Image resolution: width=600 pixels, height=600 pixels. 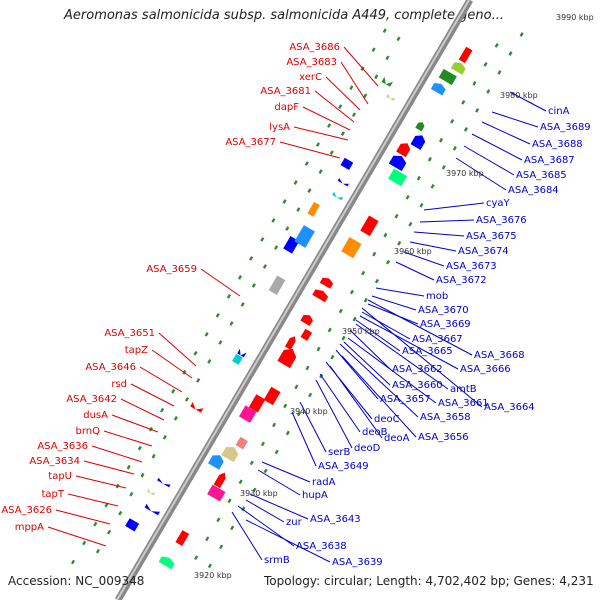 I want to click on gene-label: ASA_3664, so click(x=509, y=407).